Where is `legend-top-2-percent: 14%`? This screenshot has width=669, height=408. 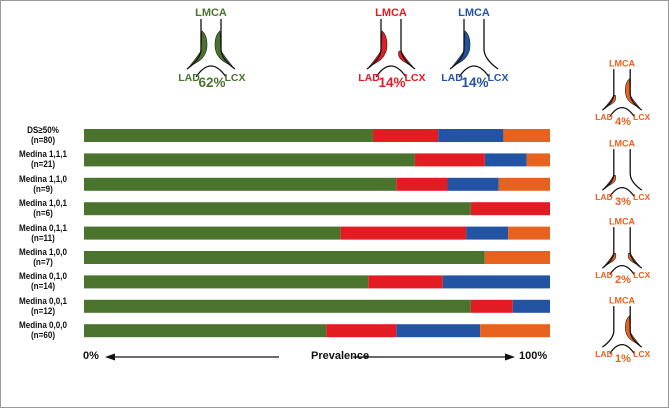
legend-top-2-percent: 14% is located at coordinates (391, 82).